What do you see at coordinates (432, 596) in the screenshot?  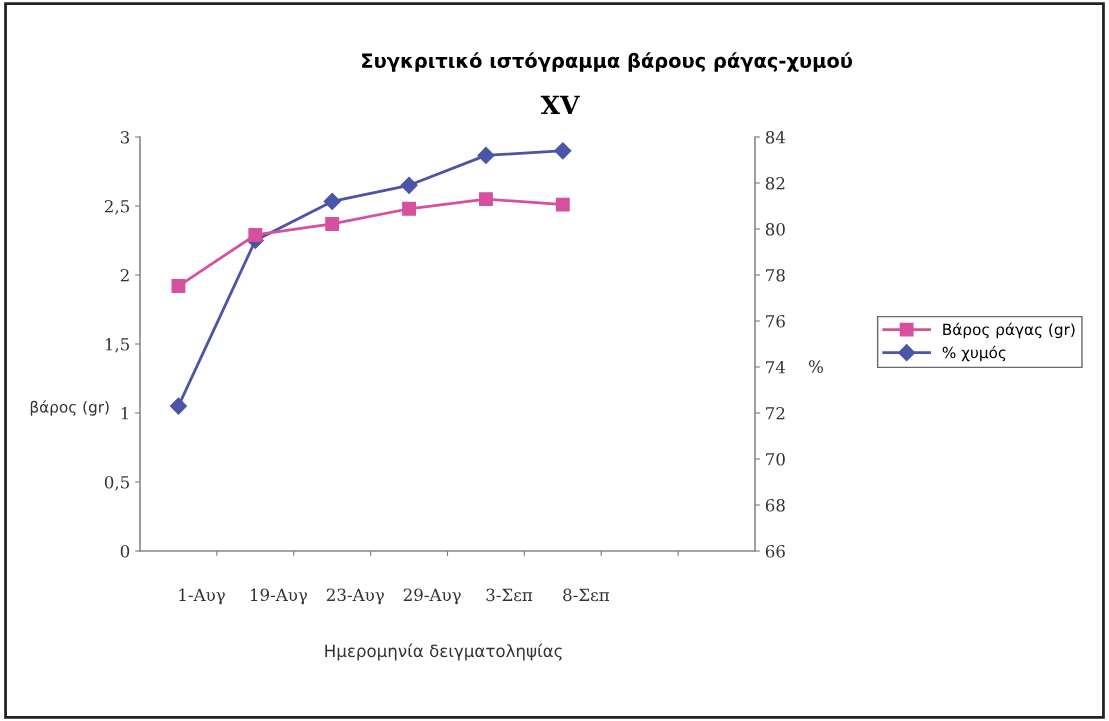 I see `x-tick-label: 29-Αυγ` at bounding box center [432, 596].